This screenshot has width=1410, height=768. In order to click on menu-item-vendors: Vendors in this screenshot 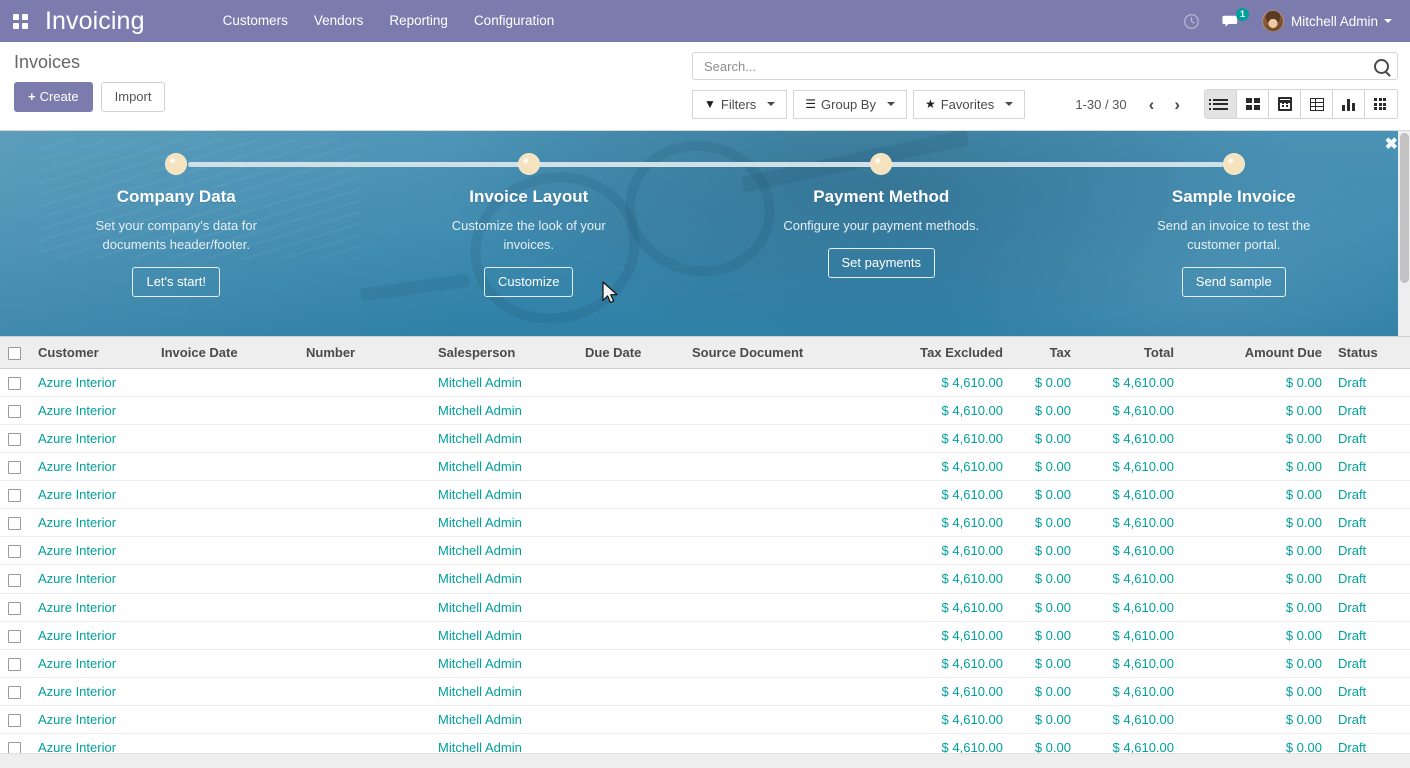, I will do `click(338, 20)`.